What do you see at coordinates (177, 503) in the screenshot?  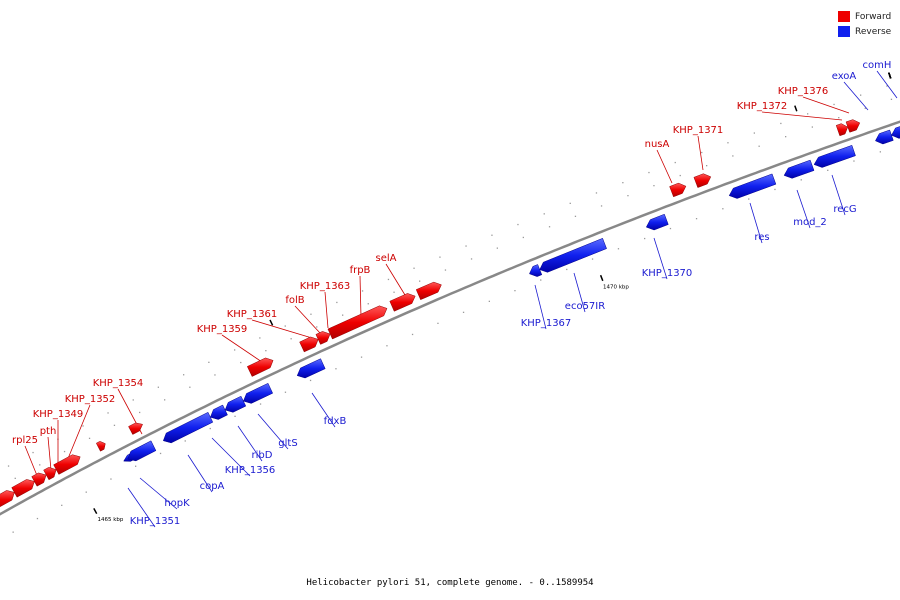 I see `gene-label-hopK: hopK` at bounding box center [177, 503].